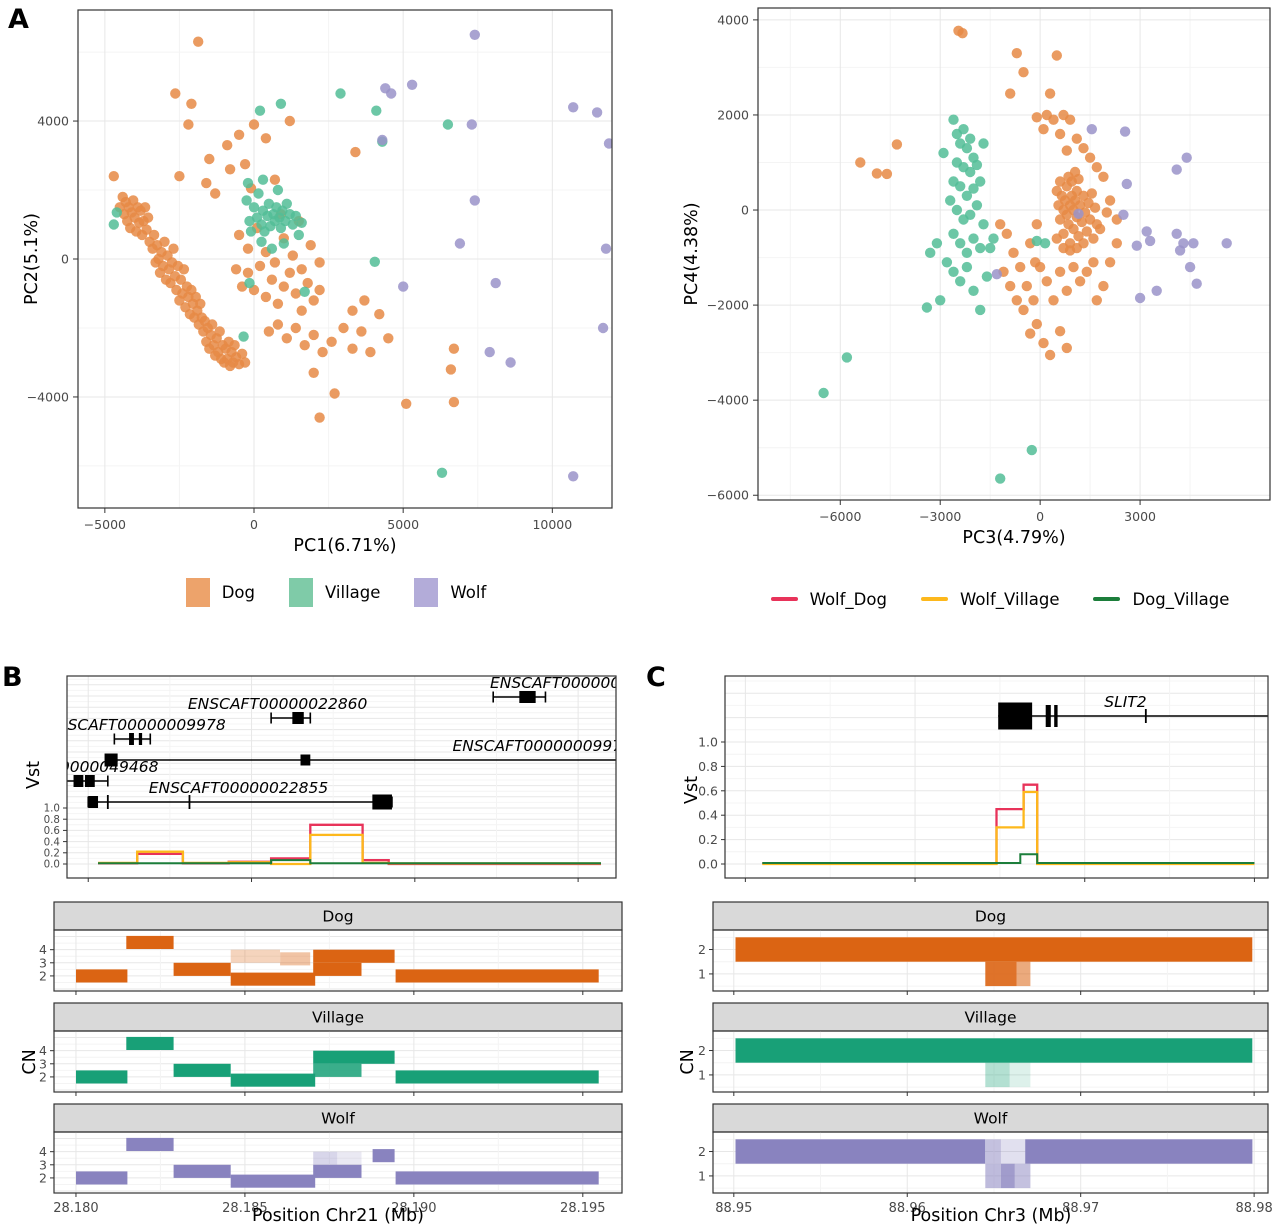 The height and width of the screenshot is (1230, 1280). What do you see at coordinates (983, 1049) in the screenshot?
I see `cn-facet-village: Village 1 2` at bounding box center [983, 1049].